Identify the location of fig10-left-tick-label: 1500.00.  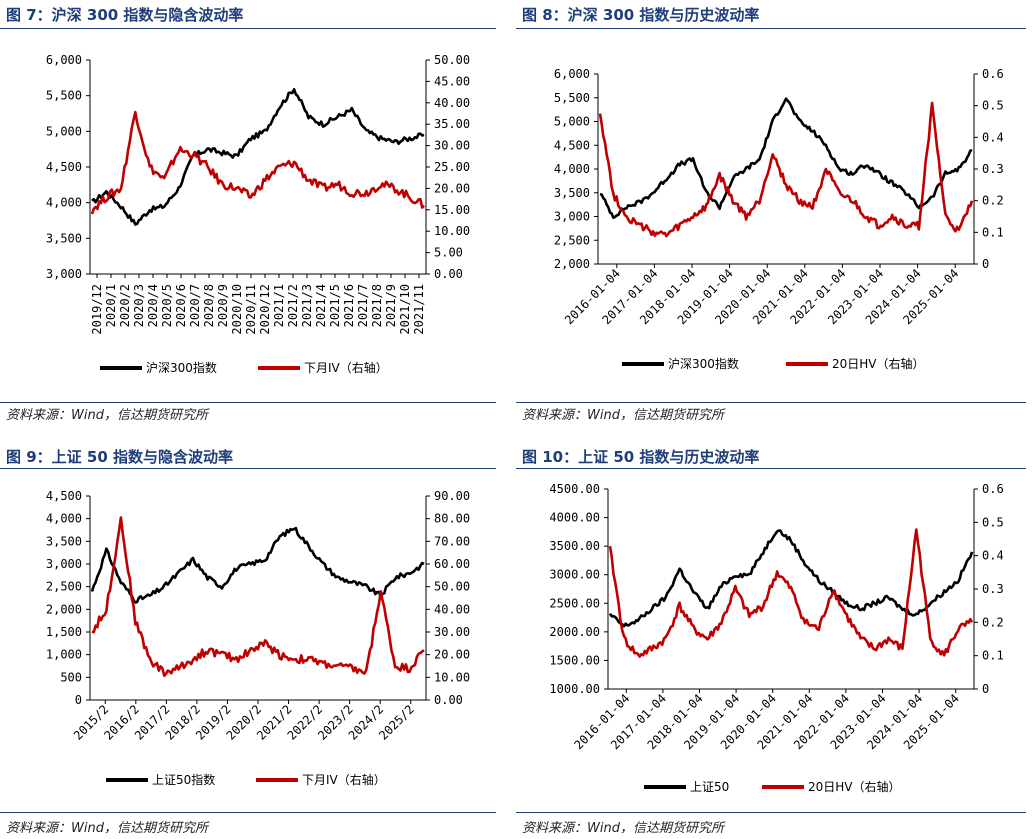
(574, 660).